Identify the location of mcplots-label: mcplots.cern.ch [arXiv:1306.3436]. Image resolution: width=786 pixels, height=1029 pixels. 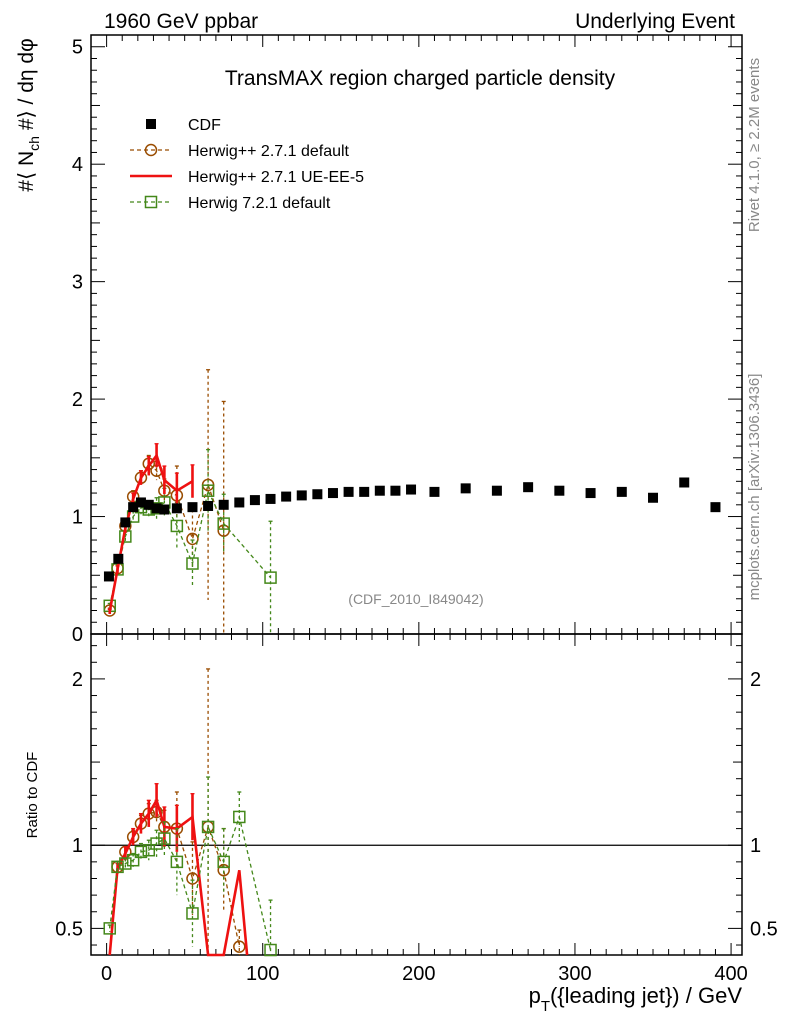
(754, 487).